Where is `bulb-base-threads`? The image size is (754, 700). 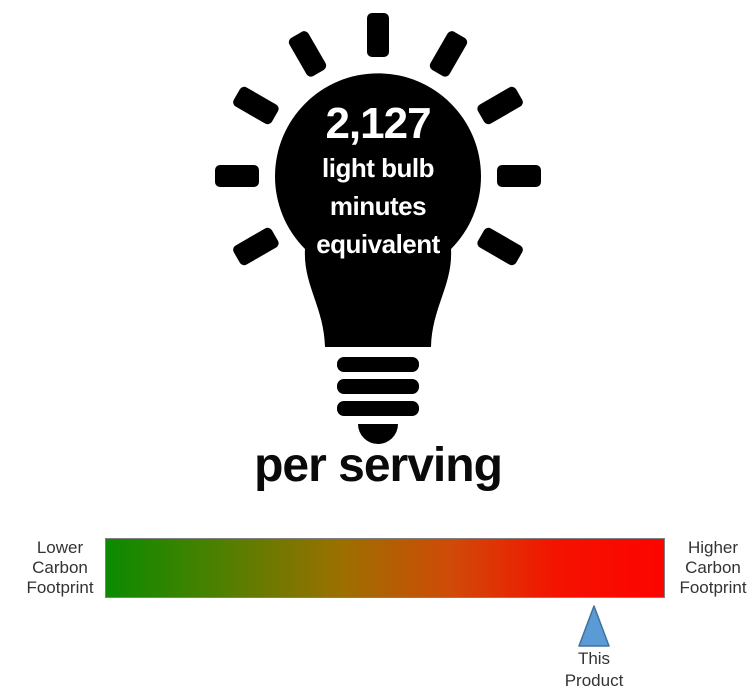 bulb-base-threads is located at coordinates (378, 386).